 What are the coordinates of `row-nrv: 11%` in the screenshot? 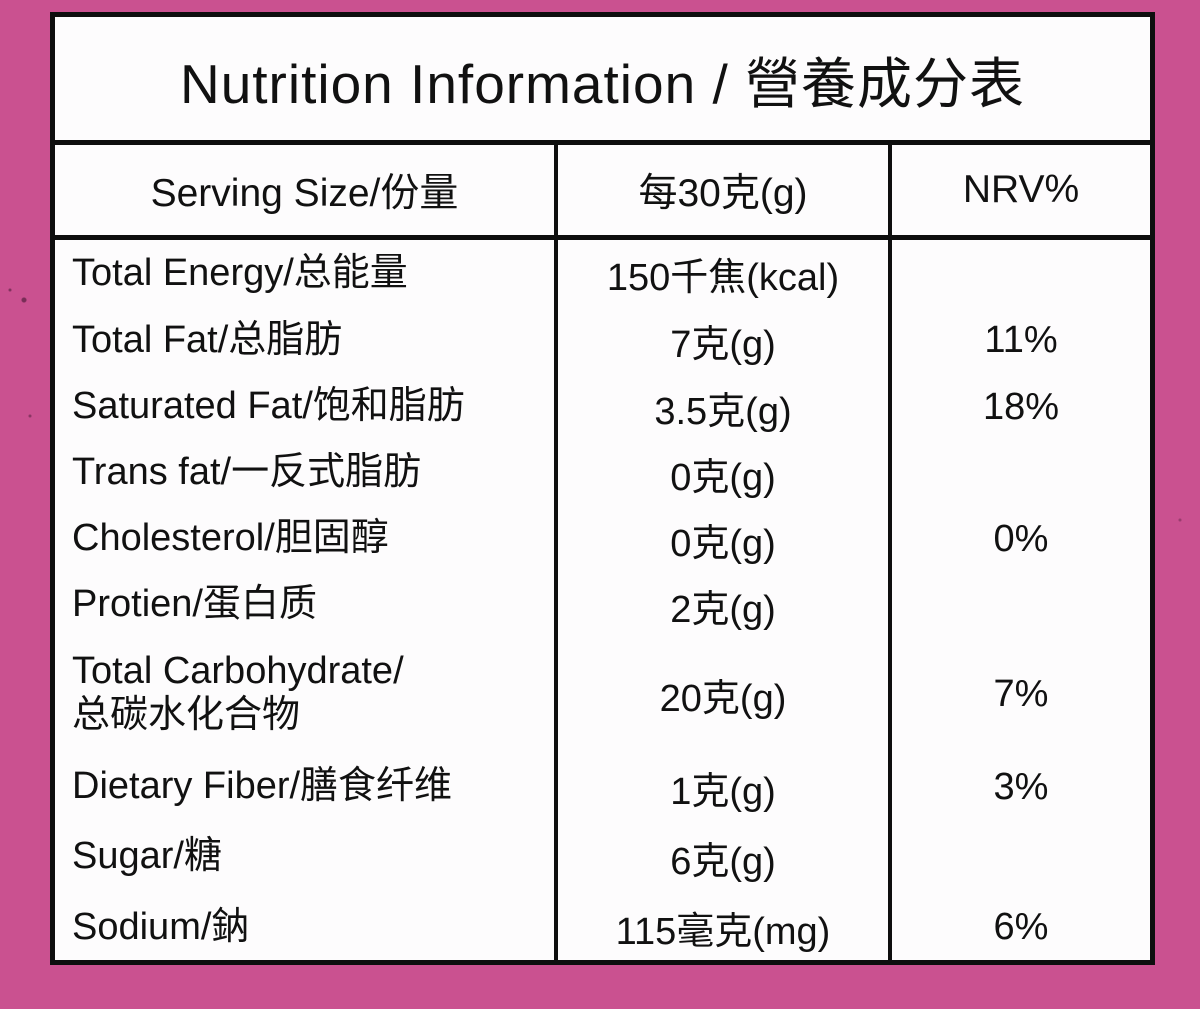 It's located at (1021, 340).